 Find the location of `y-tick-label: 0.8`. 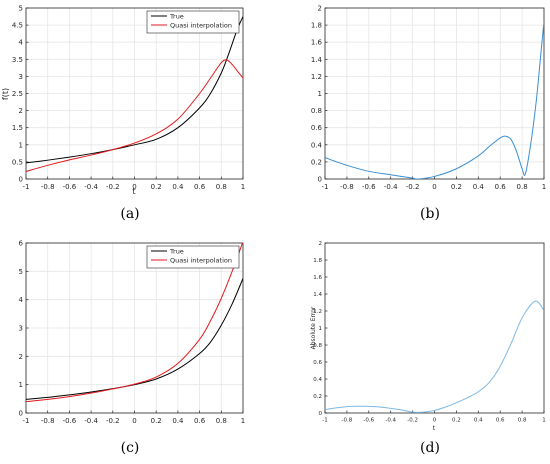

y-tick-label: 0.8 is located at coordinates (316, 111).